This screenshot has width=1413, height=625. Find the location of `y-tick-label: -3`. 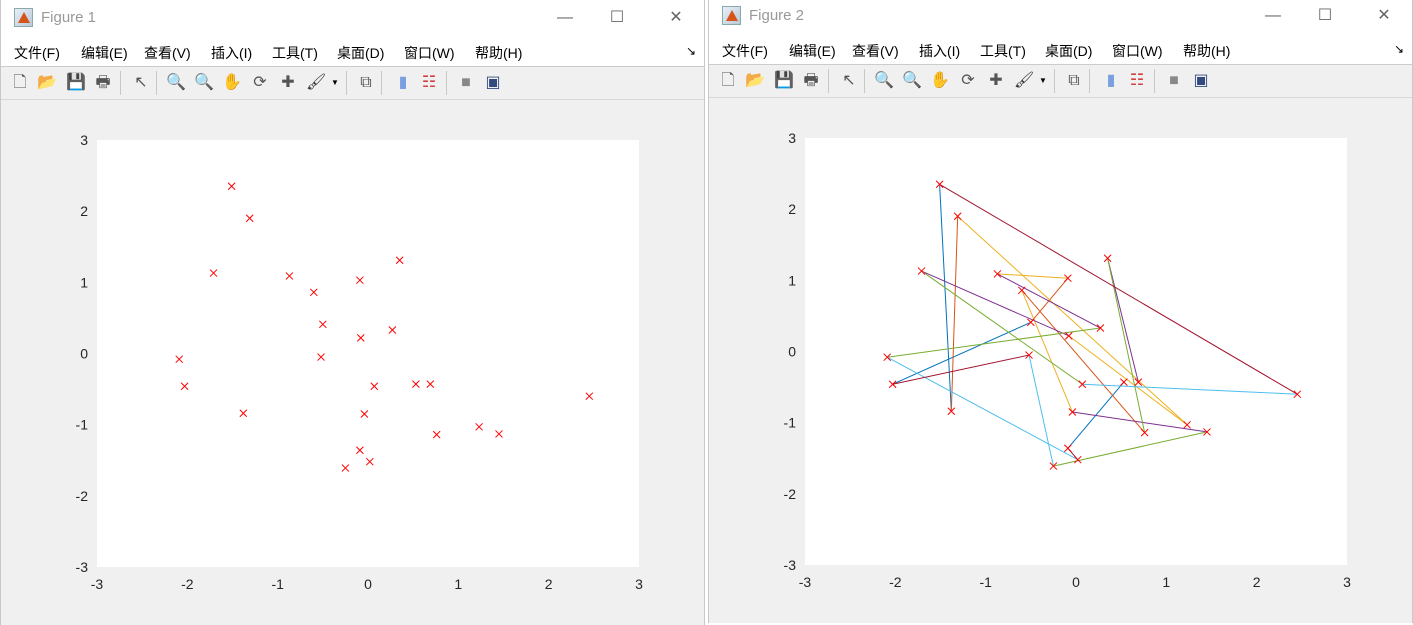

y-tick-label: -3 is located at coordinates (790, 565).